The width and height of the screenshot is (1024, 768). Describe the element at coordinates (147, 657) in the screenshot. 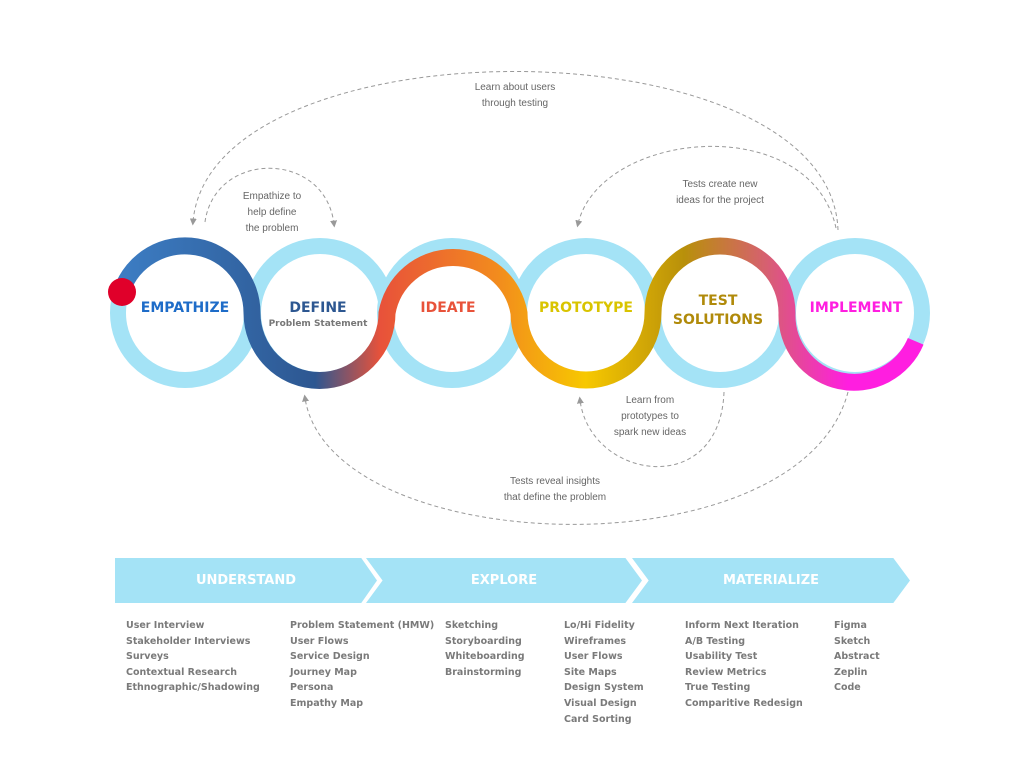

I see `method-item: Surveys` at that location.